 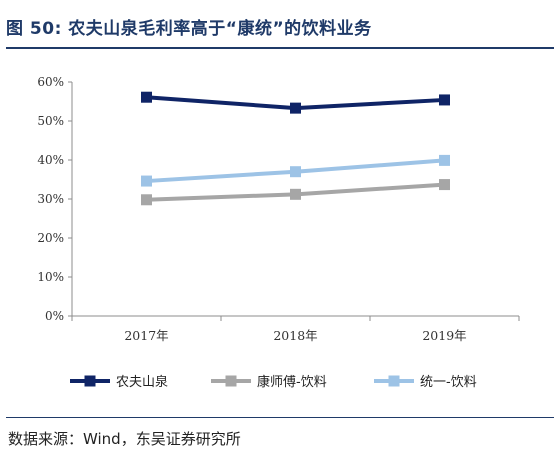 What do you see at coordinates (448, 382) in the screenshot?
I see `legend-label: 统一-饮料` at bounding box center [448, 382].